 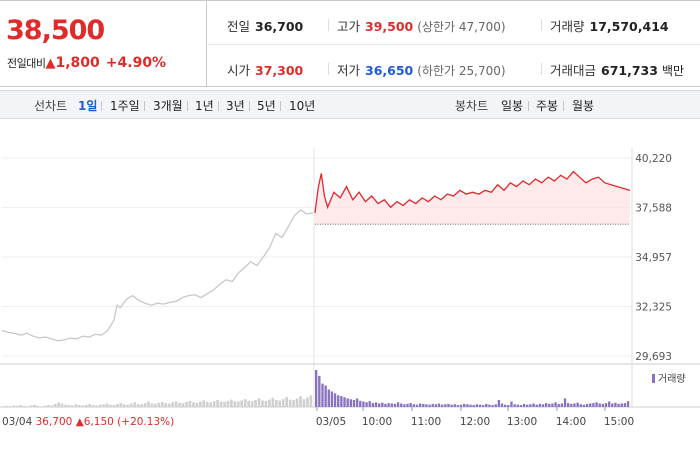 I want to click on candle-chart-label: 봉차트, so click(x=472, y=106).